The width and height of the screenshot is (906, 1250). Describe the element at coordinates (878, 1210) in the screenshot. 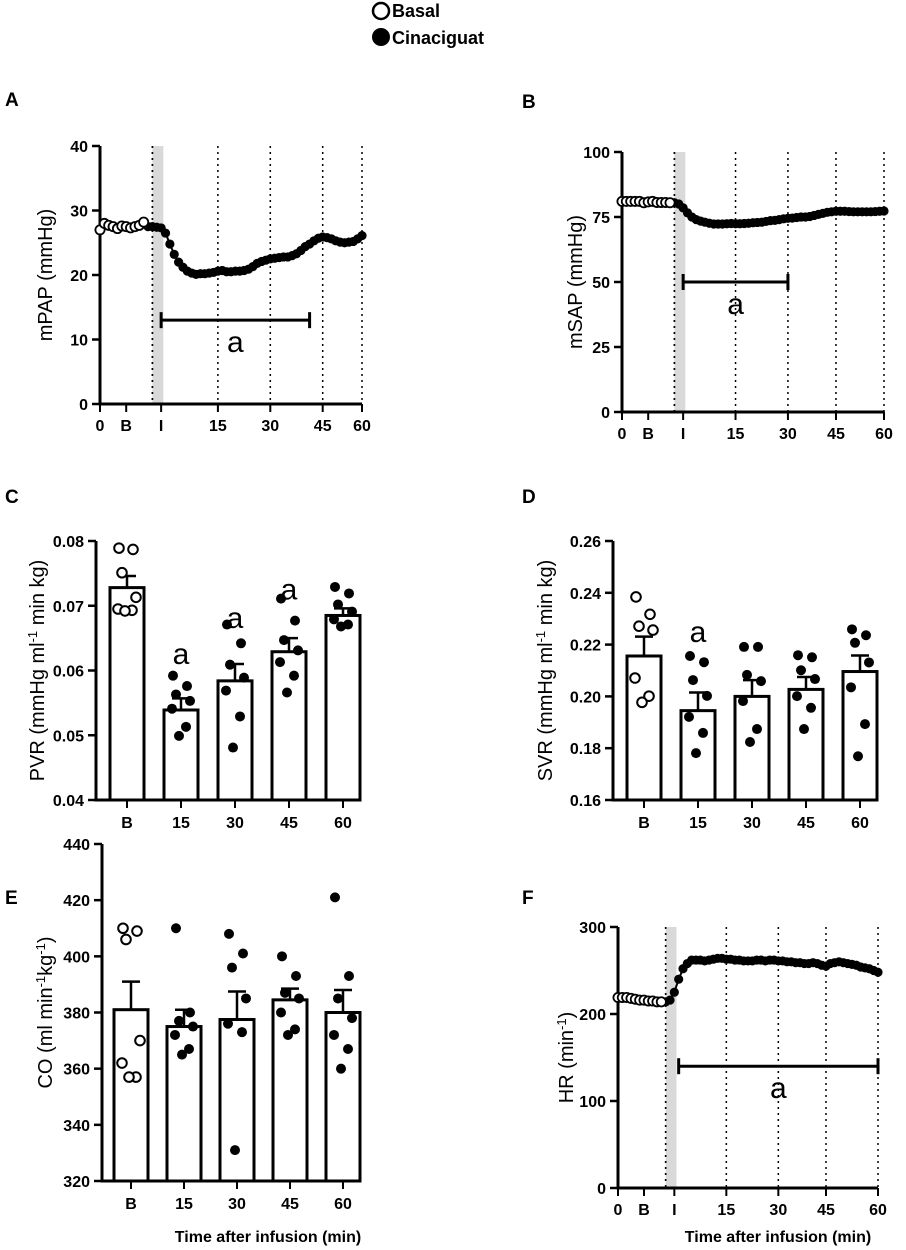

I see `x-tick-label-F: 60` at that location.